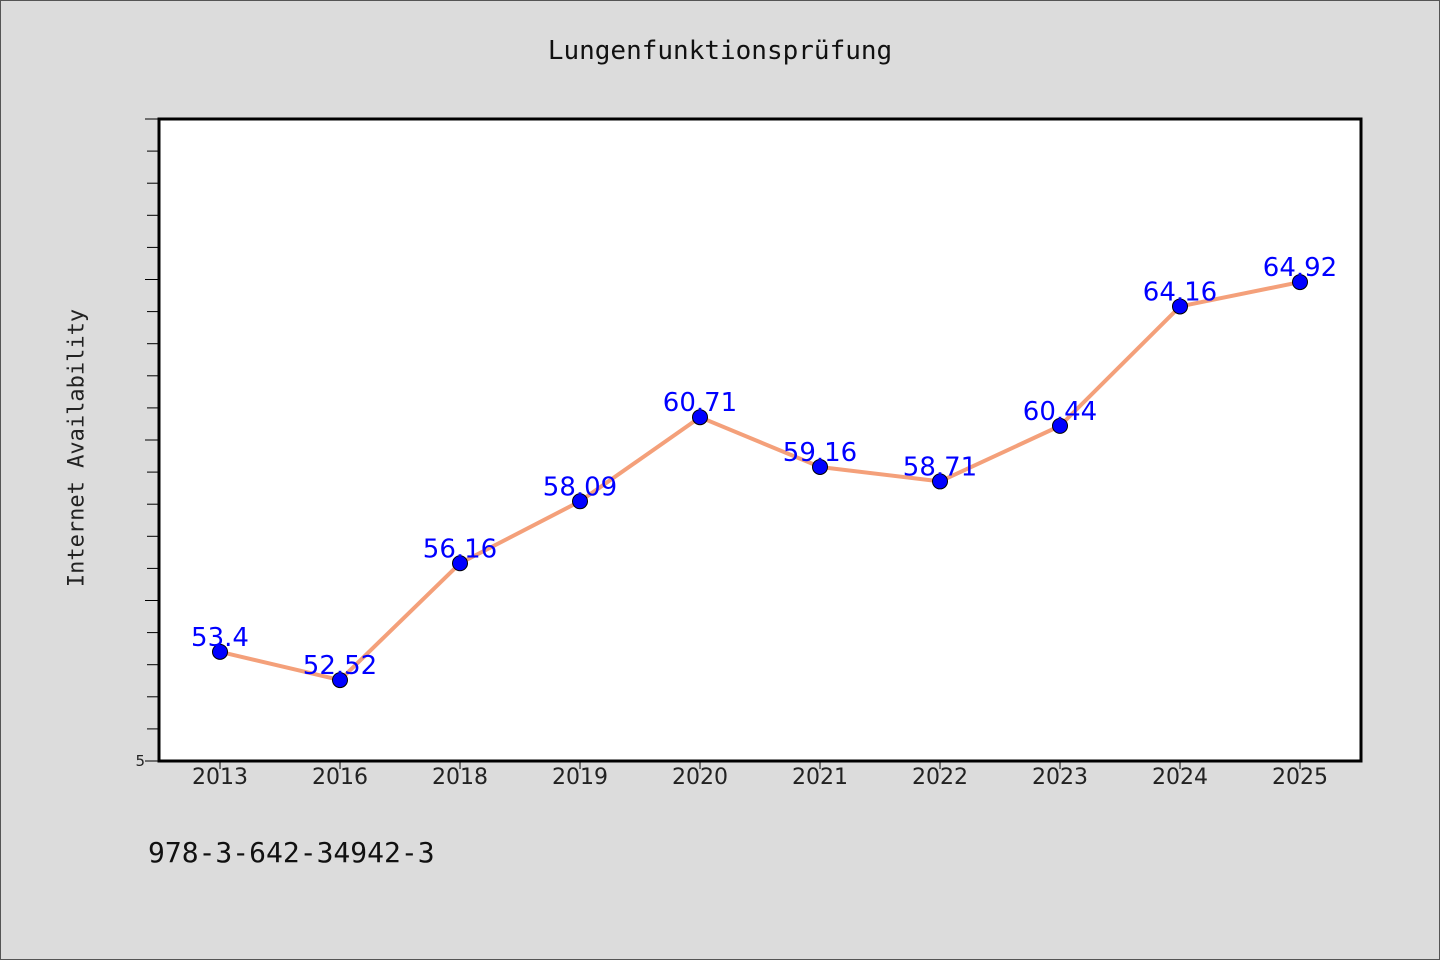  Describe the element at coordinates (1060, 412) in the screenshot. I see `data-label: 60.44` at that location.